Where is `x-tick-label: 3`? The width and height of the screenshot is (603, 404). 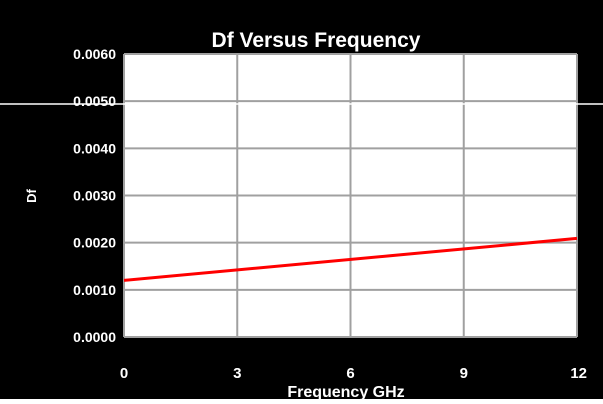 x-tick-label: 3 is located at coordinates (237, 373).